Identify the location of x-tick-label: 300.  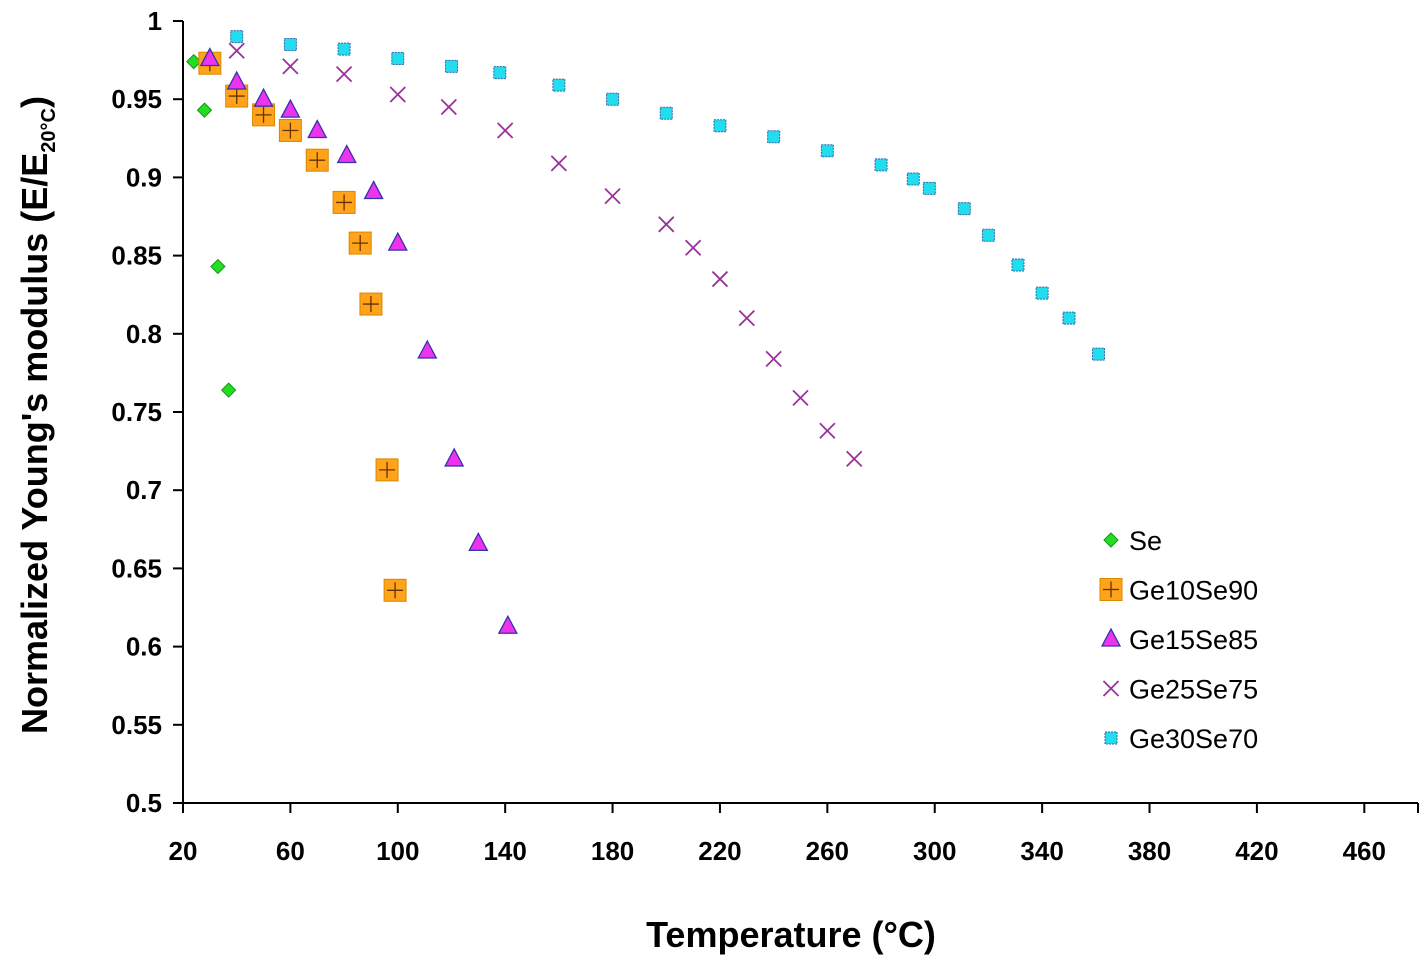
(934, 851).